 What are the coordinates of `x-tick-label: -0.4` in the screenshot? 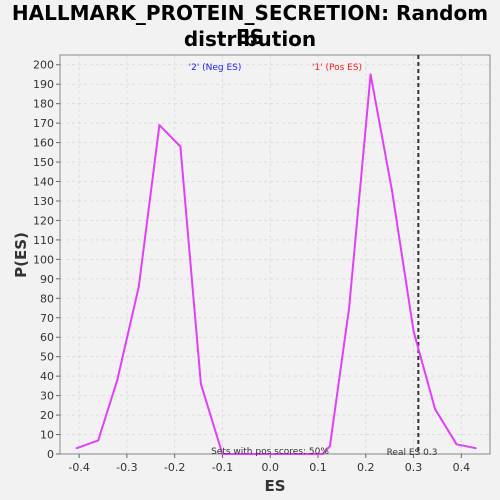 It's located at (78, 467).